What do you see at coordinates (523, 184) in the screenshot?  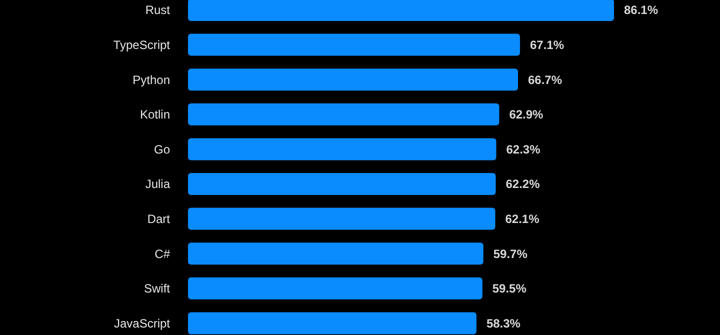 I see `data-label: 62.2%` at bounding box center [523, 184].